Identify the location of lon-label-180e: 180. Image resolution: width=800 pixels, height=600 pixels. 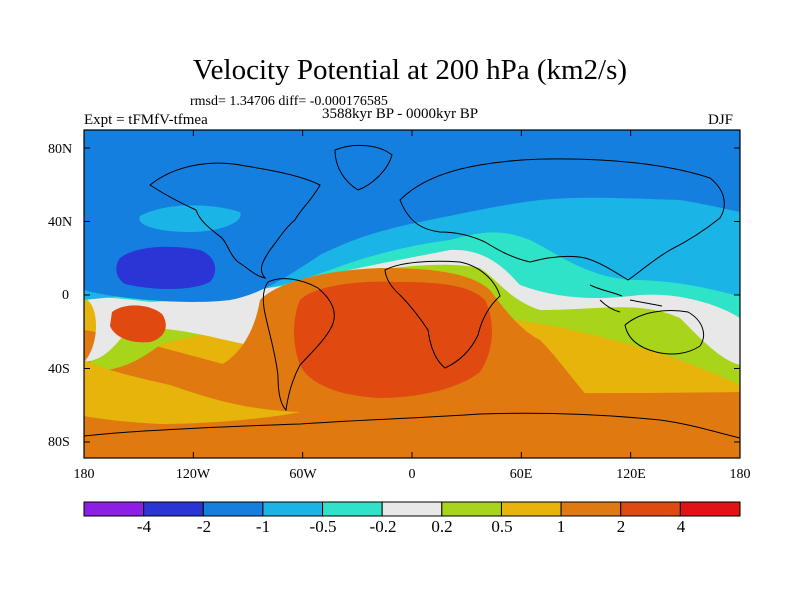
(740, 474).